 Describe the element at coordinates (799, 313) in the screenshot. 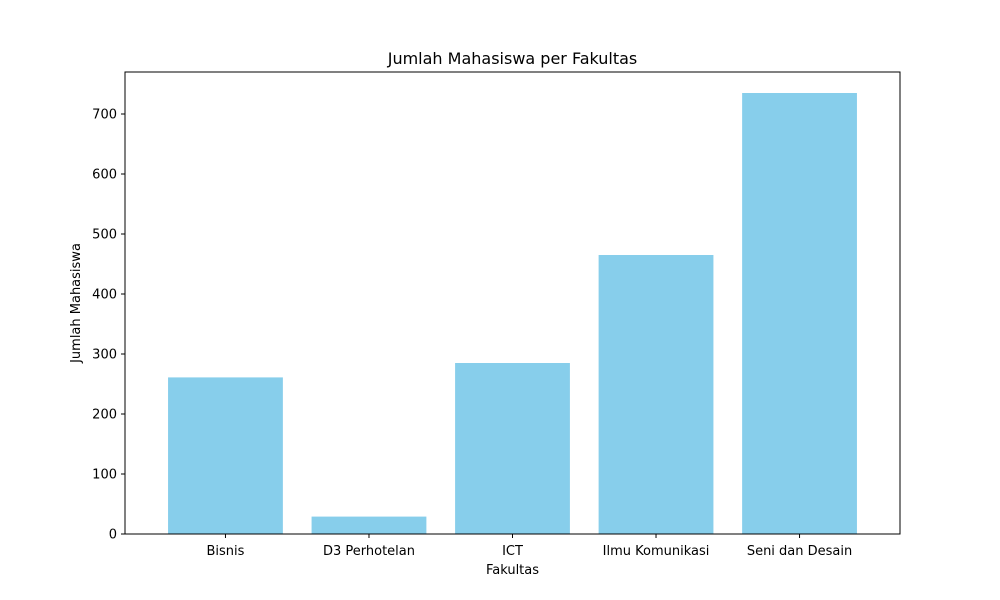

I see `bar-seni-dan-desain` at that location.